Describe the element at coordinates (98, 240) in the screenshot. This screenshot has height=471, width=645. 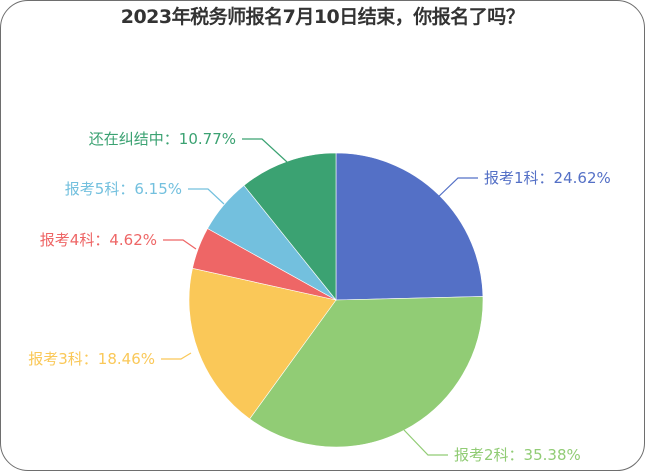
I see `slice-label-4: 报考4科：4.62%` at that location.